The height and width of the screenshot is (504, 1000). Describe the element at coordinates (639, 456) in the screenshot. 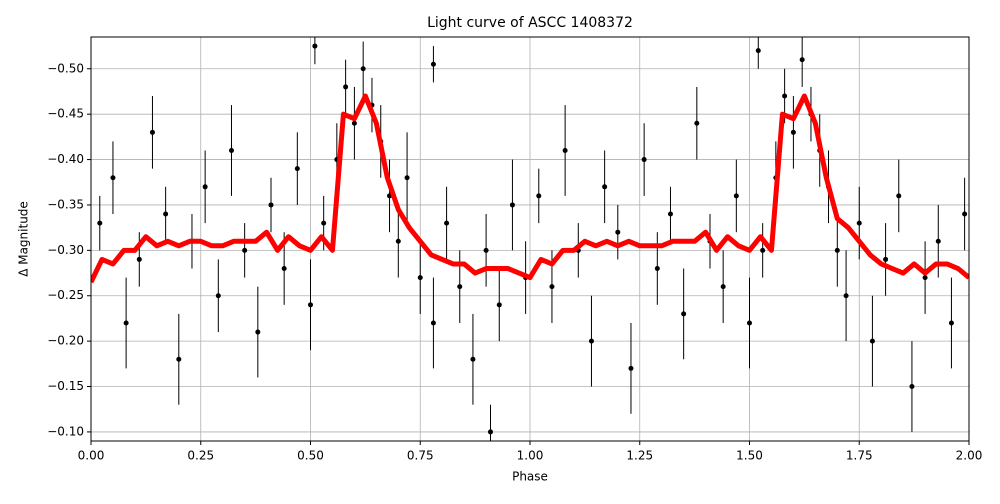

I see `x-tick-label: 1.25` at that location.